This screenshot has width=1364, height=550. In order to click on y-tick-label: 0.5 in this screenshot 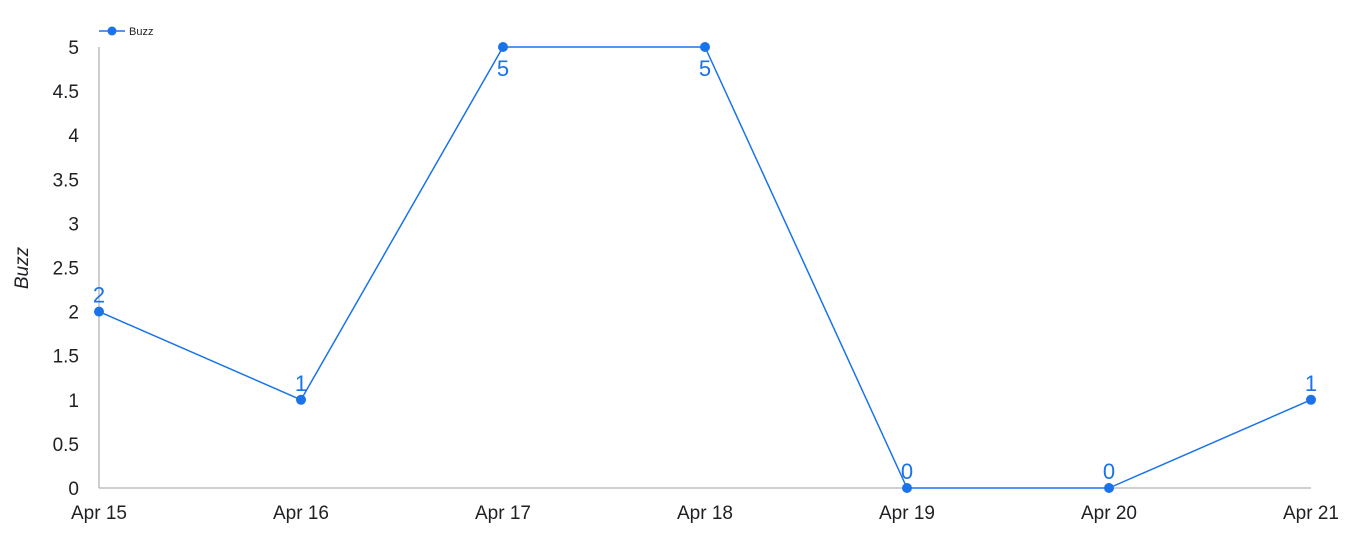, I will do `click(66, 445)`.